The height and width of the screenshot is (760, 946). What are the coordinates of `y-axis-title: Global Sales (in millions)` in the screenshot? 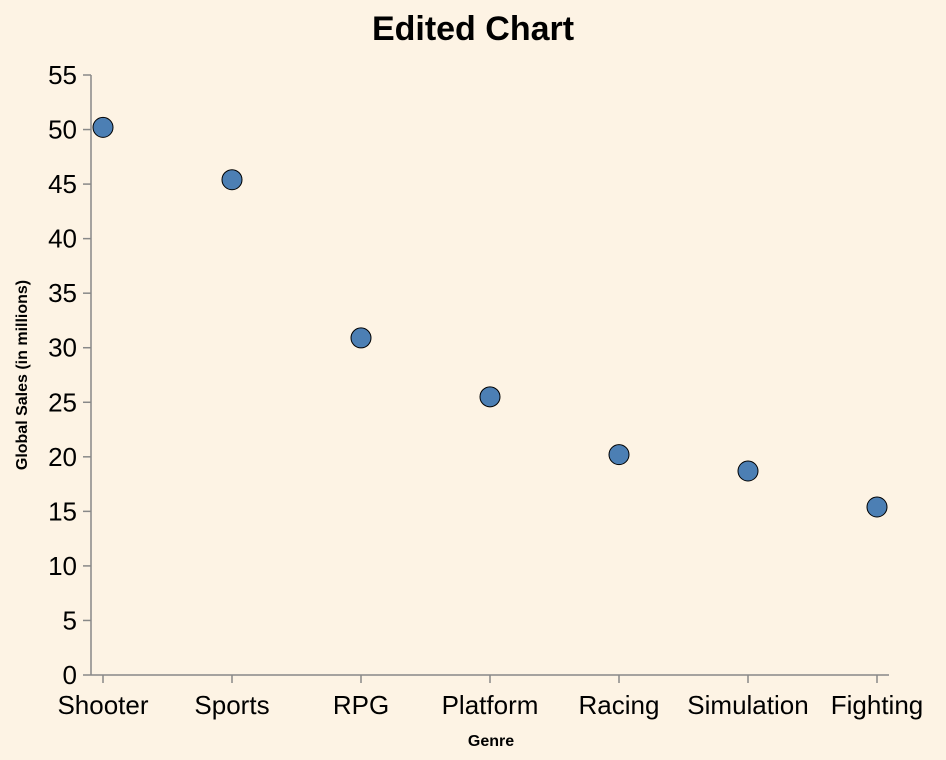 It's located at (22, 375).